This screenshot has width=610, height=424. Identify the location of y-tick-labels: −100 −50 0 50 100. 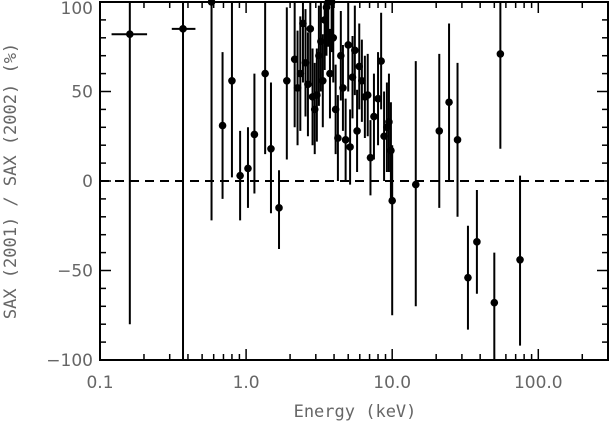
(69, 185).